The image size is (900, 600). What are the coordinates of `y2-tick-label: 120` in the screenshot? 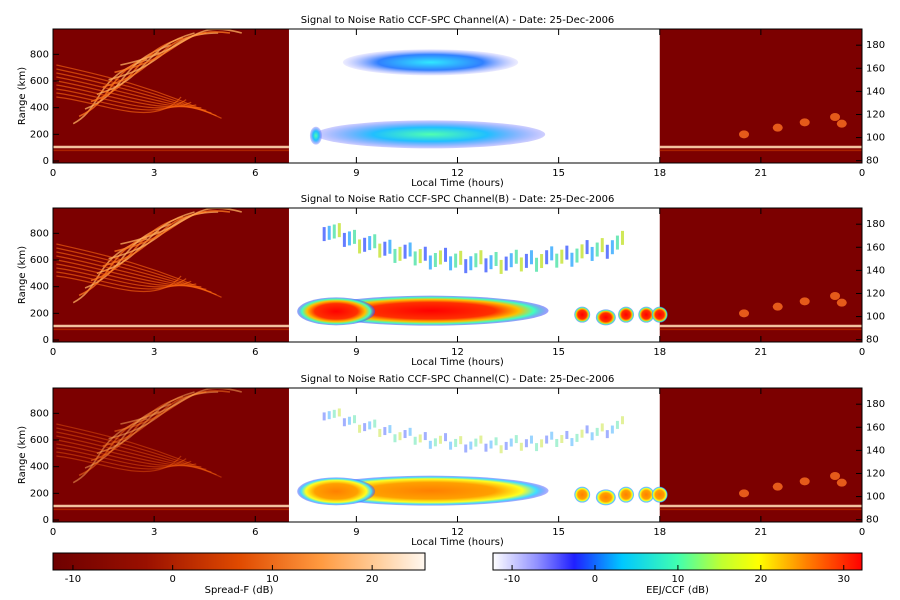 It's located at (875, 293).